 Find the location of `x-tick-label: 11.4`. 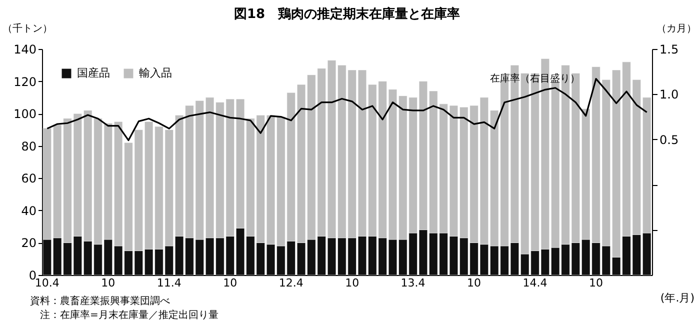

x-tick-label: 11.4 is located at coordinates (169, 283).